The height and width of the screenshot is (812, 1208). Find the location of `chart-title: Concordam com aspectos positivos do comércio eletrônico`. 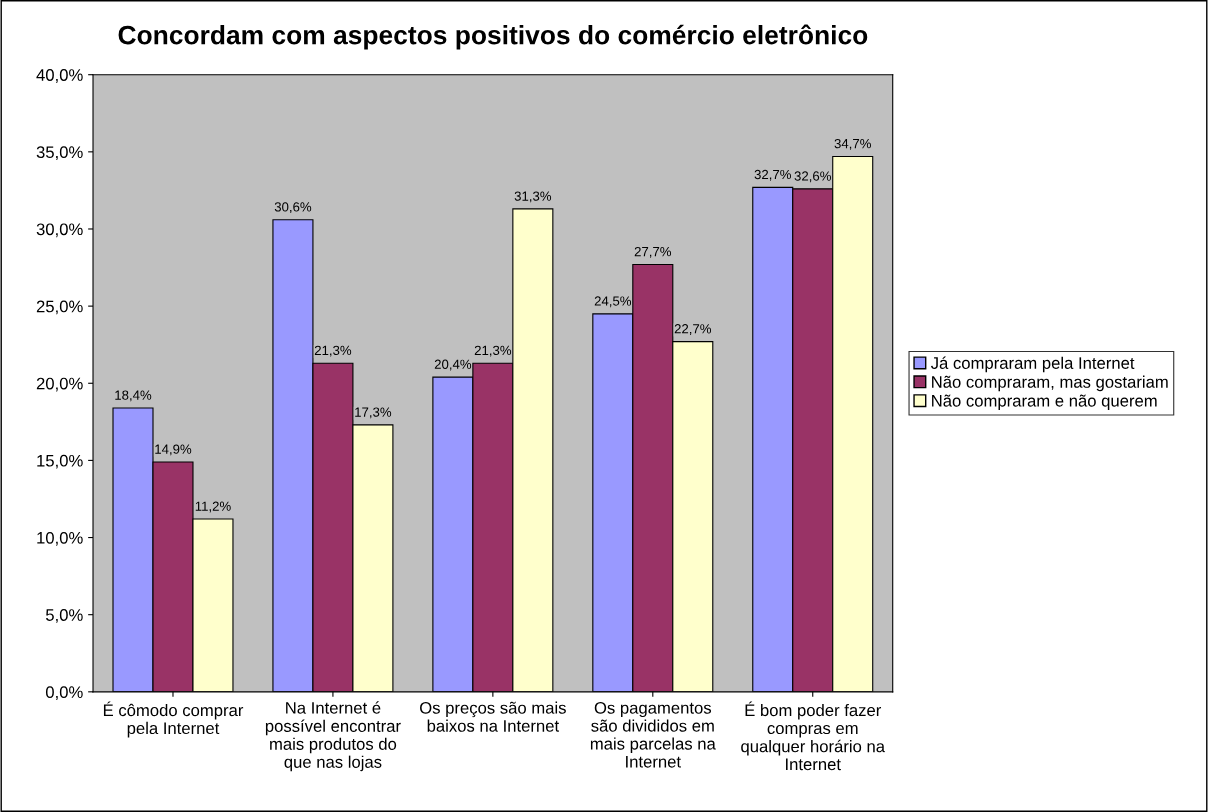

chart-title: Concordam com aspectos positivos do comércio eletrônico is located at coordinates (493, 37).